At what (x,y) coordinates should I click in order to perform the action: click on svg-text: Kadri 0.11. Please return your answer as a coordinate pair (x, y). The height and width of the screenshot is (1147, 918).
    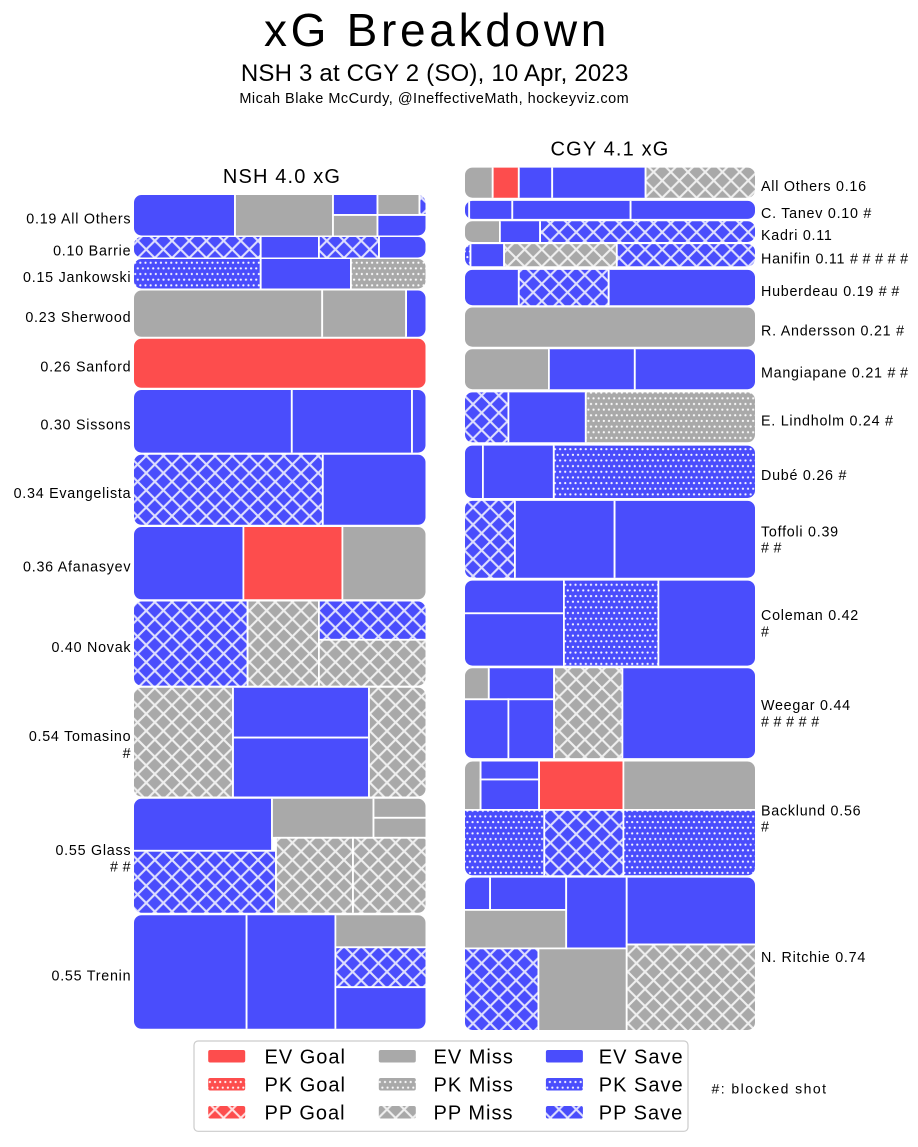
    Looking at the image, I should click on (797, 236).